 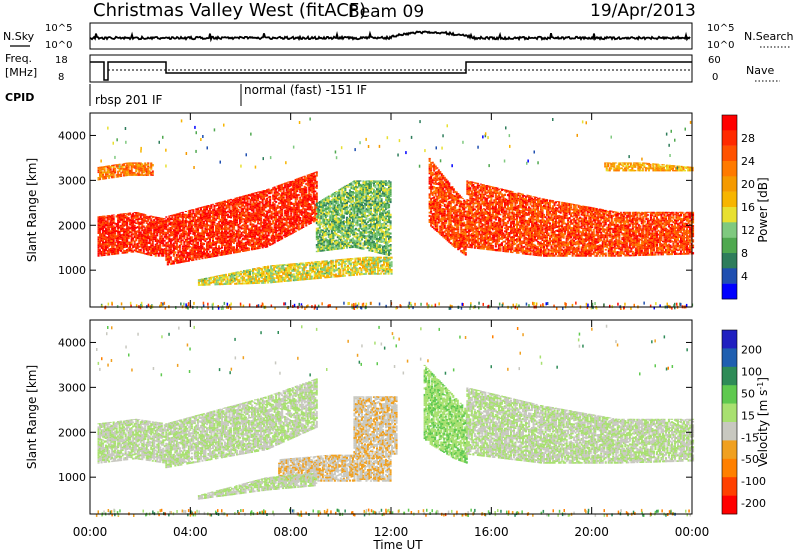 What do you see at coordinates (760, 70) in the screenshot?
I see `nave-label: Nave` at bounding box center [760, 70].